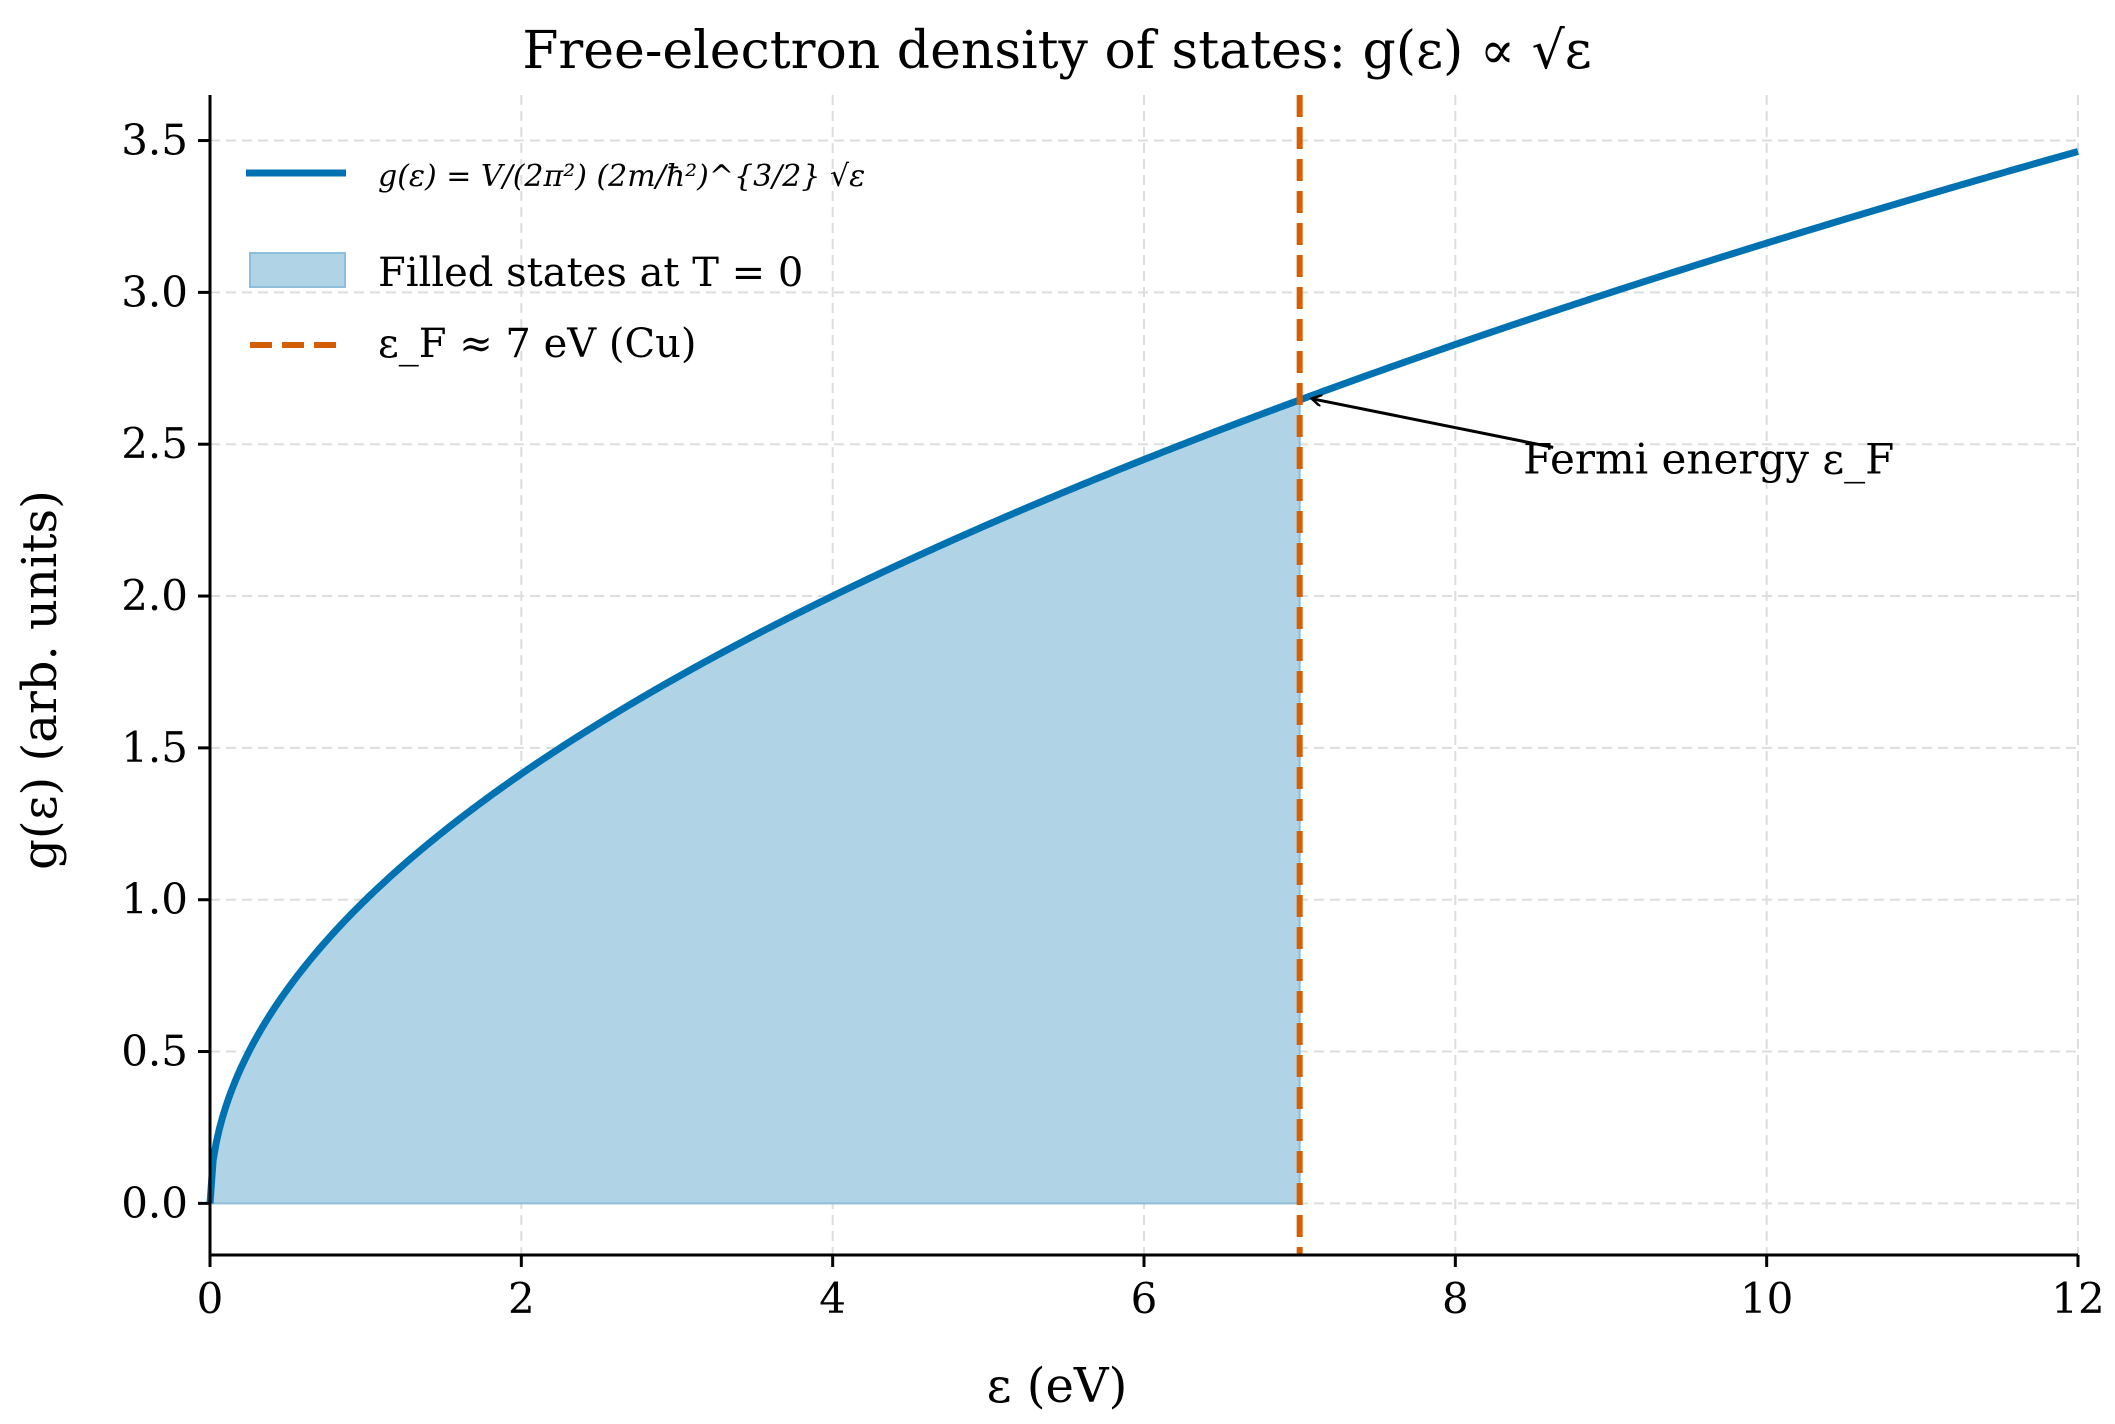 The image size is (2115, 1424). Describe the element at coordinates (1708, 458) in the screenshot. I see `fermi-annotation-text: Fermi energy ε_F` at that location.